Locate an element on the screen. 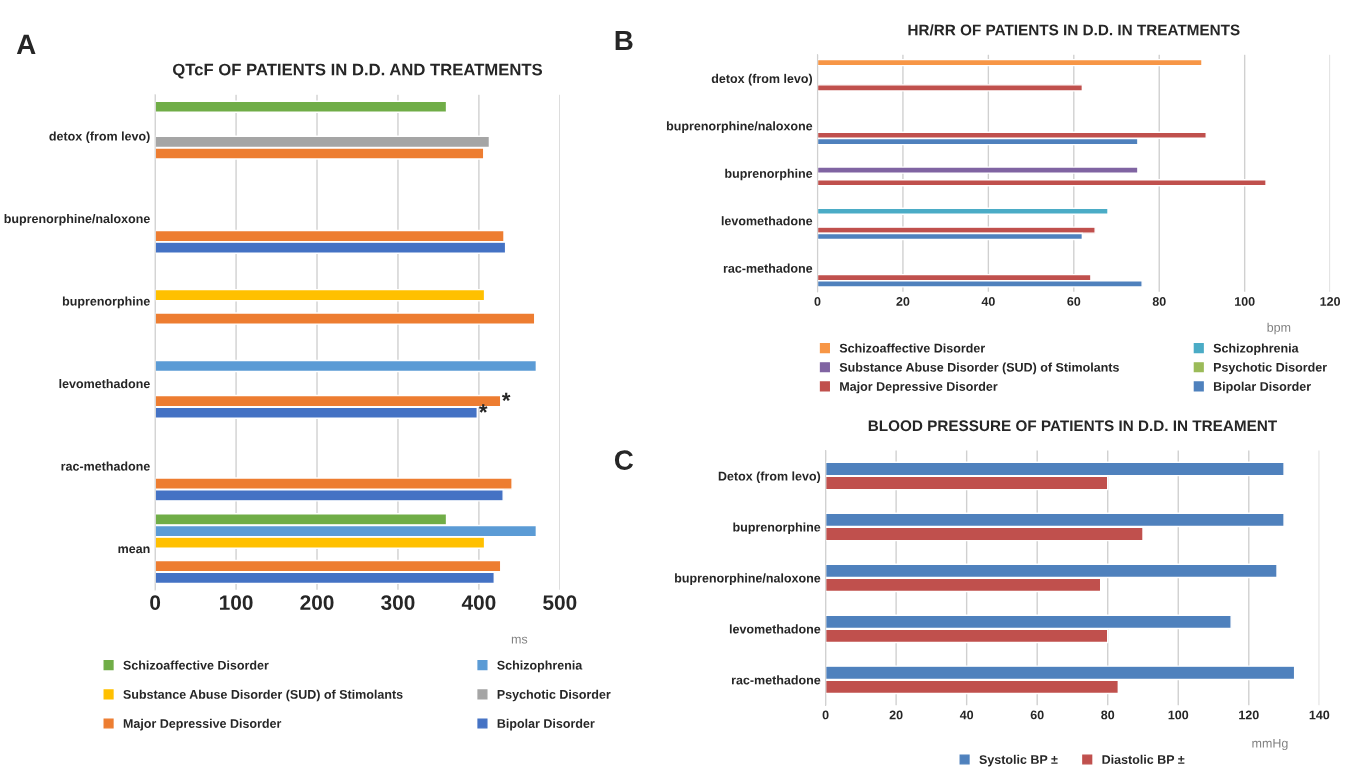 The width and height of the screenshot is (1349, 770). x-tick-label: 400 is located at coordinates (478, 602).